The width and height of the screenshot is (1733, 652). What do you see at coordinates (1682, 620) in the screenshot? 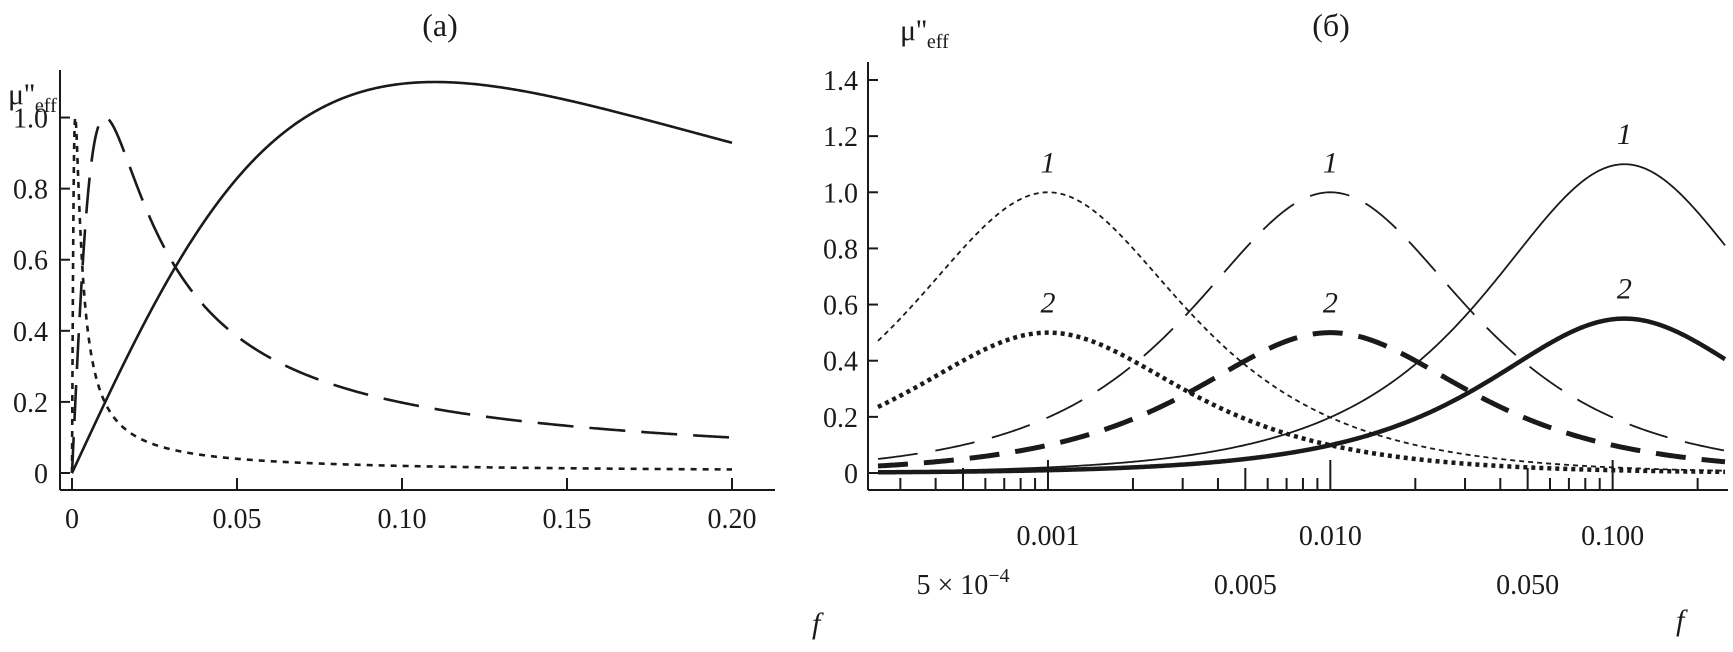
I see `panel-b-x-axis-label: f` at bounding box center [1682, 620].